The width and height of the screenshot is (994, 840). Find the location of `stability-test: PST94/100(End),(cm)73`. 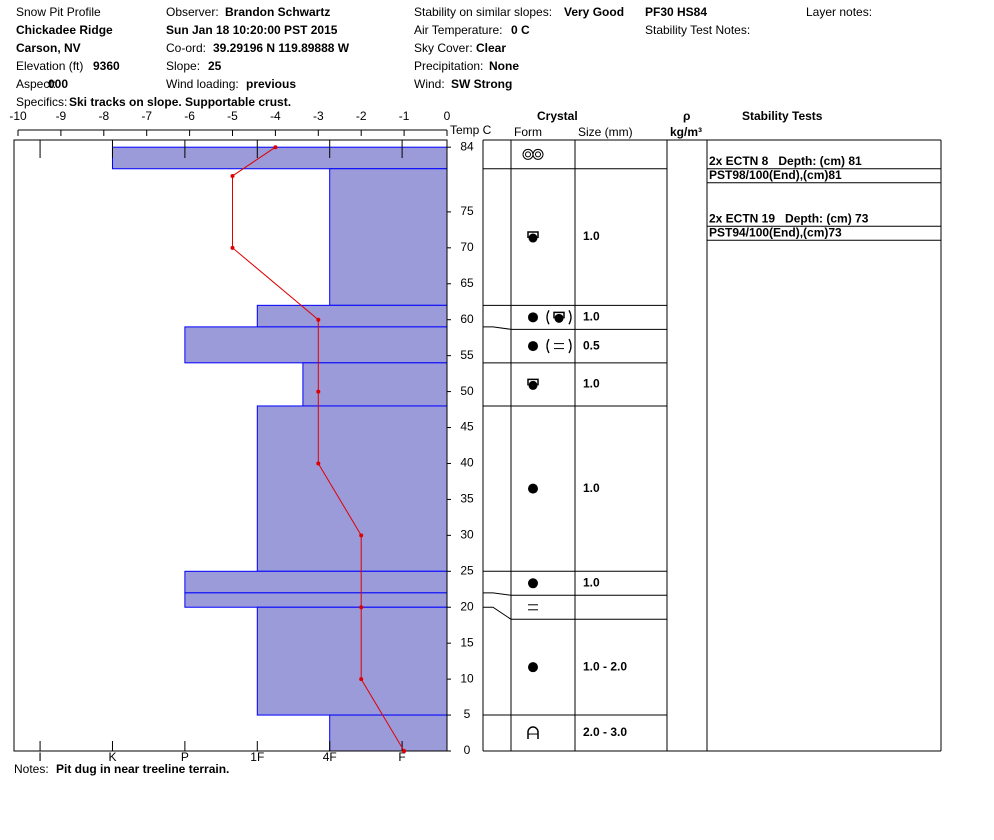

stability-test: PST94/100(End),(cm)73 is located at coordinates (775, 232).